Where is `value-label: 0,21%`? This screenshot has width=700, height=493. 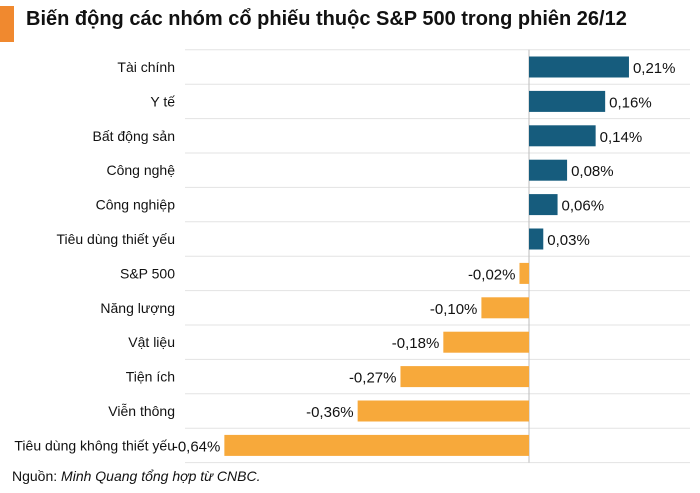
value-label: 0,21% is located at coordinates (654, 68).